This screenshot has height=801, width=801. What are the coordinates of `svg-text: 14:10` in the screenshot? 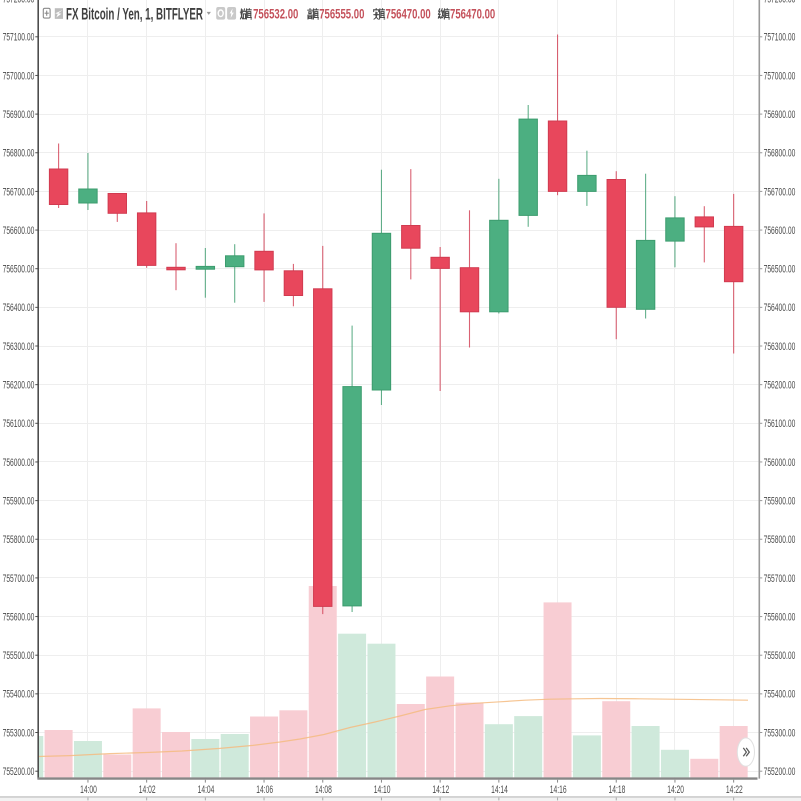 It's located at (382, 789).